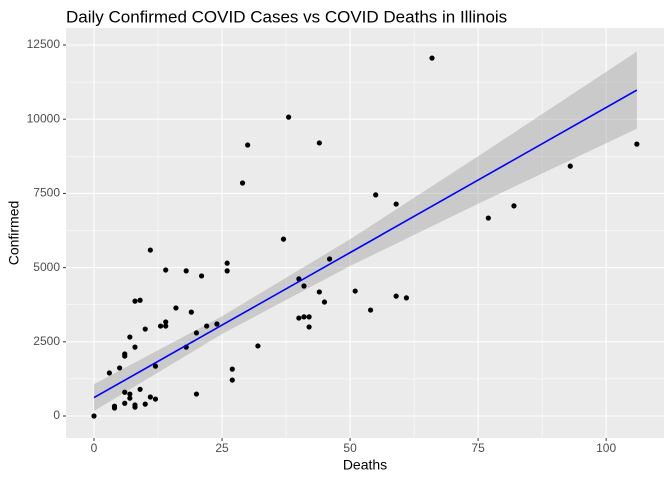 The image size is (672, 485). What do you see at coordinates (46, 193) in the screenshot?
I see `y-tick-label: 7500` at bounding box center [46, 193].